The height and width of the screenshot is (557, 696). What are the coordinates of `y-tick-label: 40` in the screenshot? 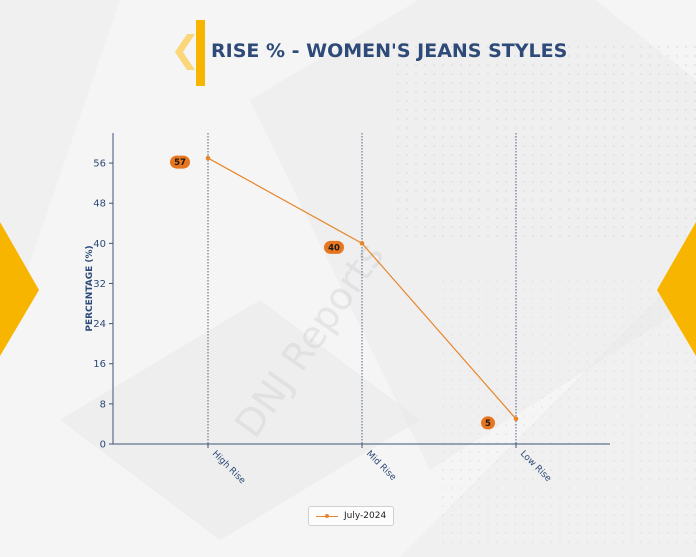 It's located at (99, 244).